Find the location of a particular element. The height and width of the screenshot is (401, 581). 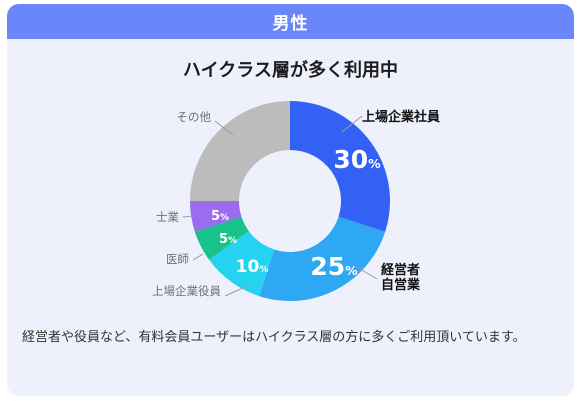

slice-label: その他 is located at coordinates (194, 117).